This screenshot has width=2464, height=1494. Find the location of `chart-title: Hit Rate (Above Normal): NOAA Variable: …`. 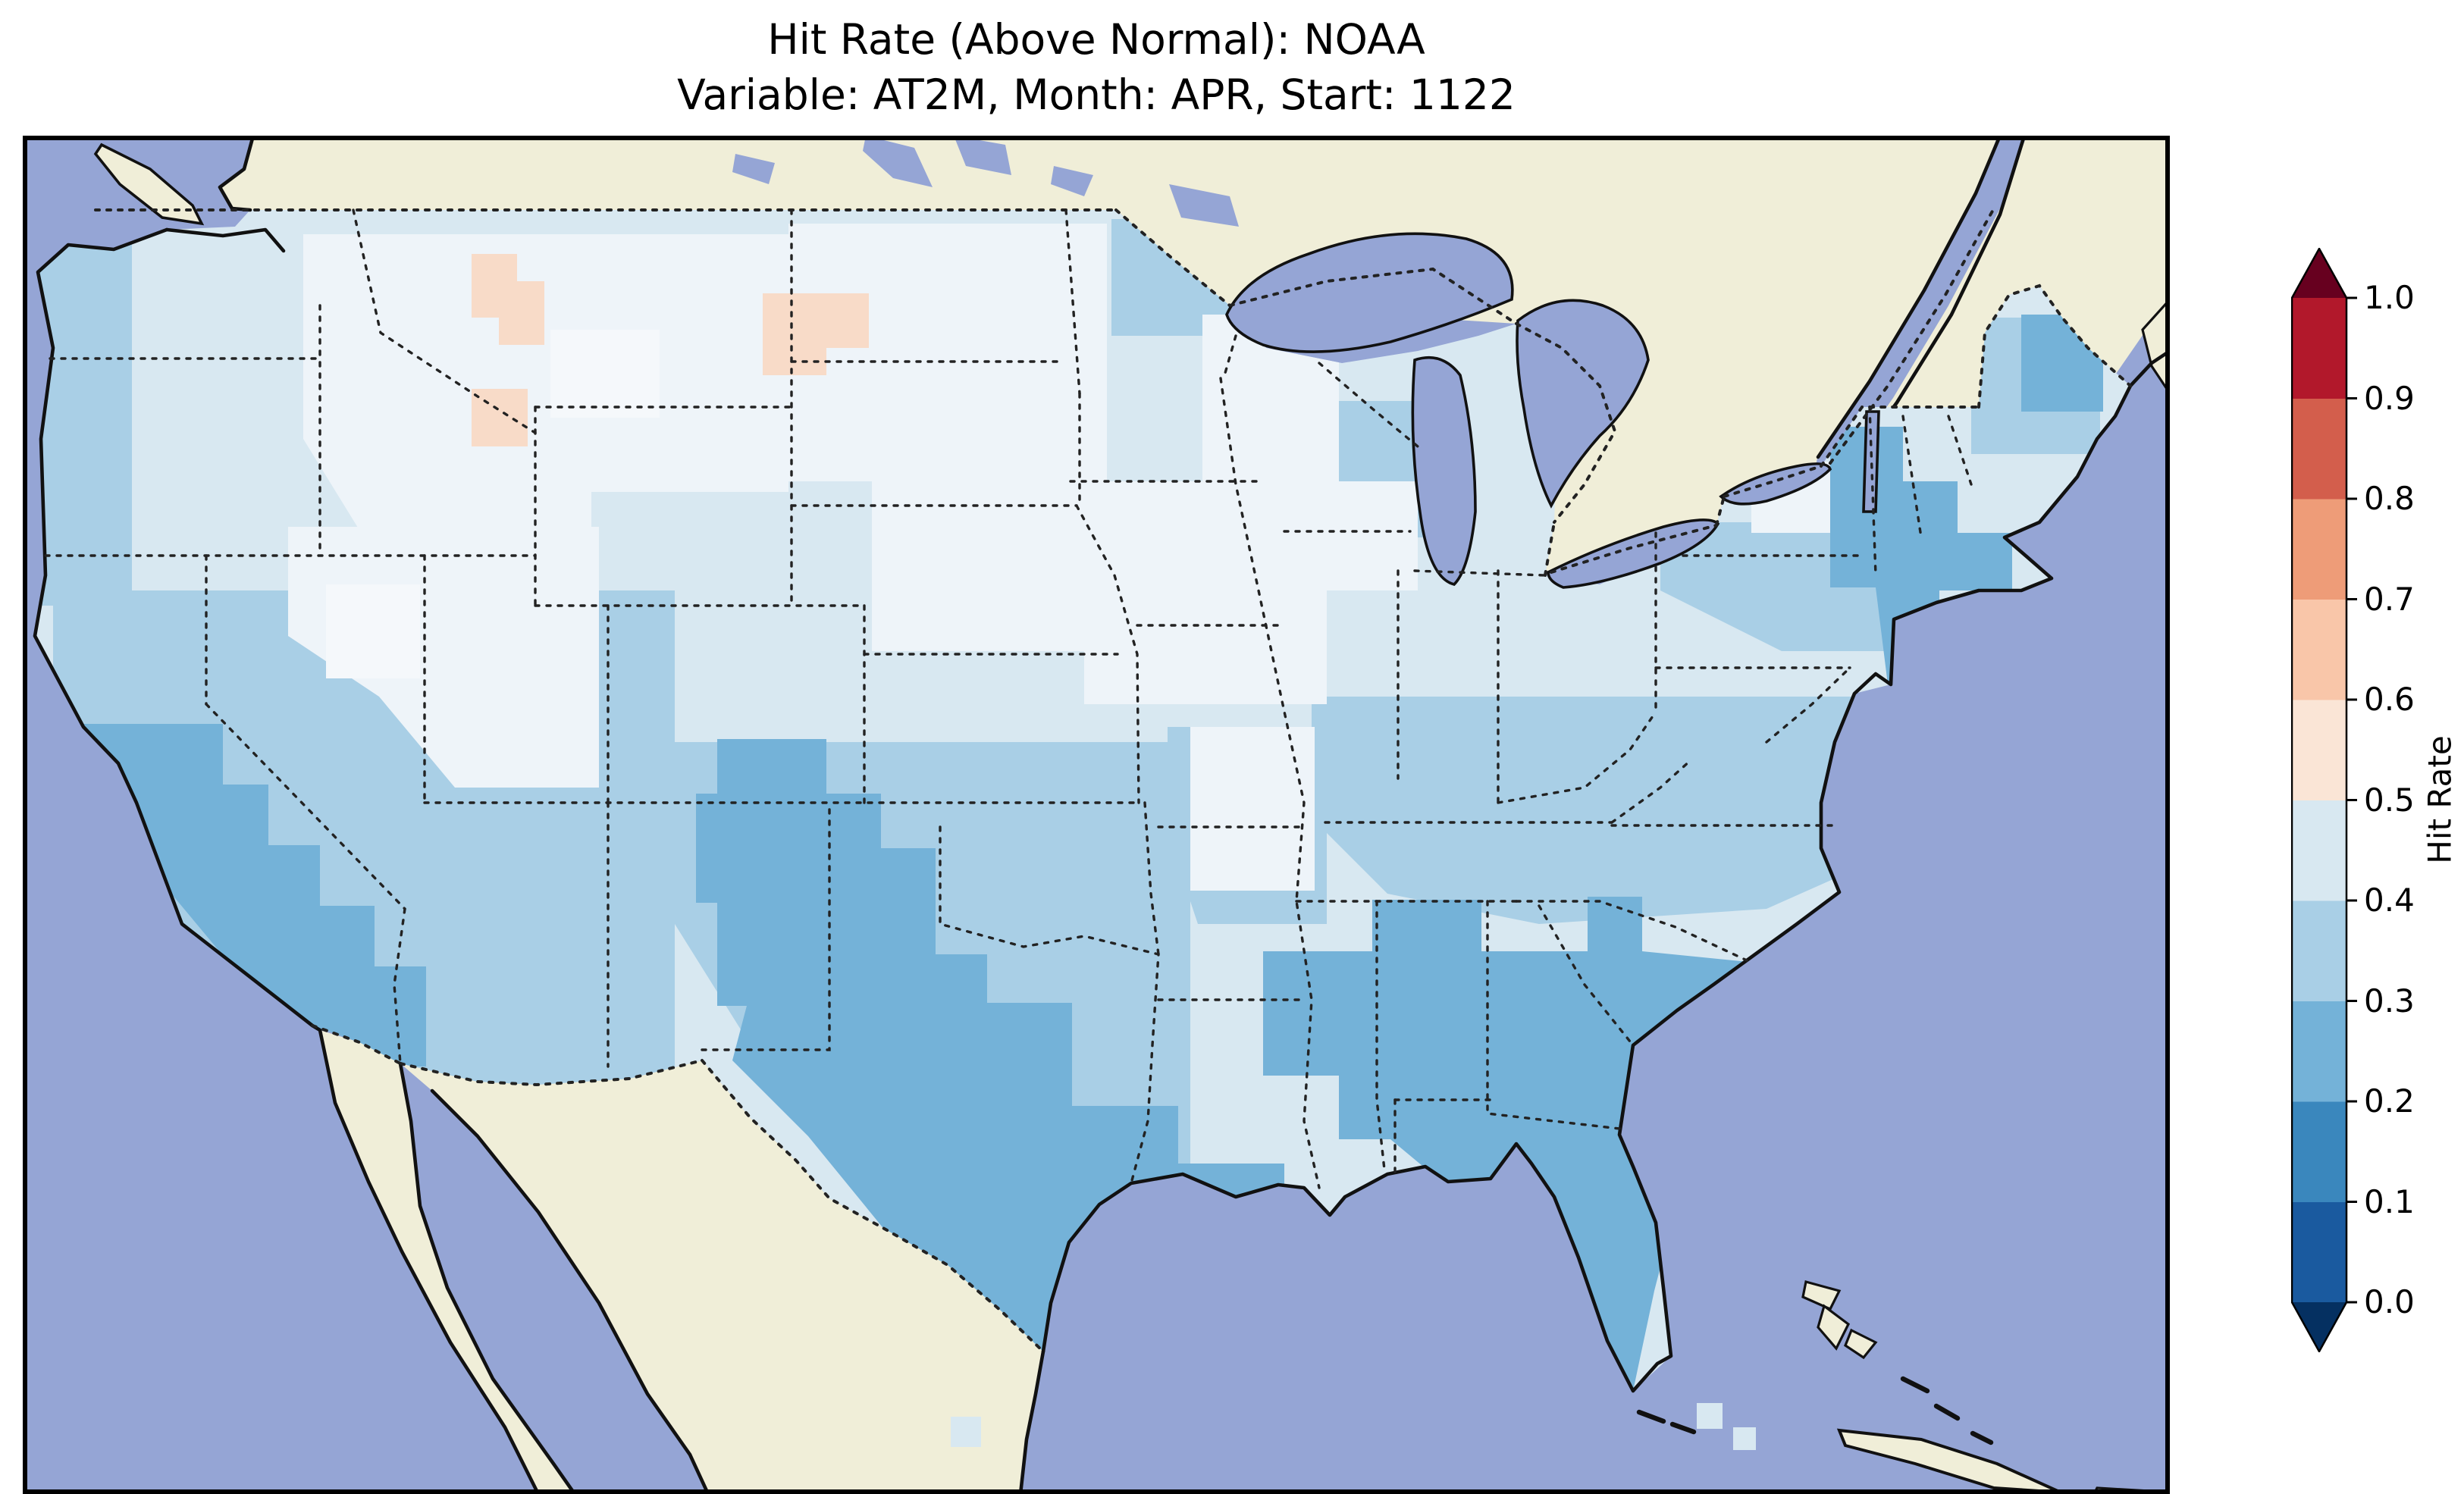

chart-title: Hit Rate (Above Normal): NOAA Variable: … is located at coordinates (1096, 67).